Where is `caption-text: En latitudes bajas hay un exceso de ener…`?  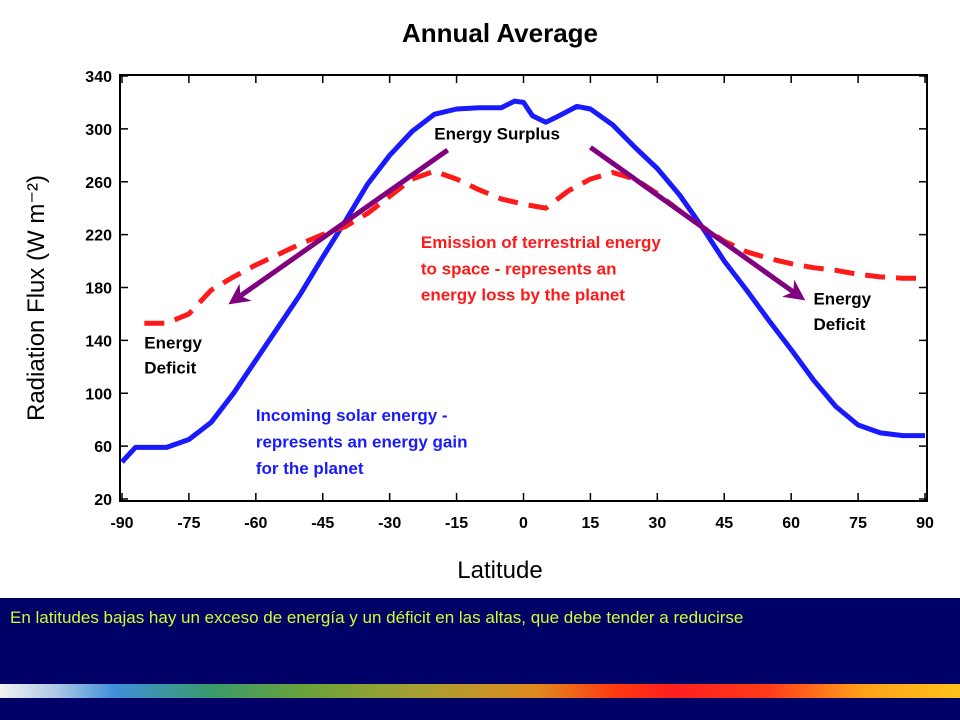
caption-text: En latitudes bajas hay un exceso de ener… is located at coordinates (377, 617).